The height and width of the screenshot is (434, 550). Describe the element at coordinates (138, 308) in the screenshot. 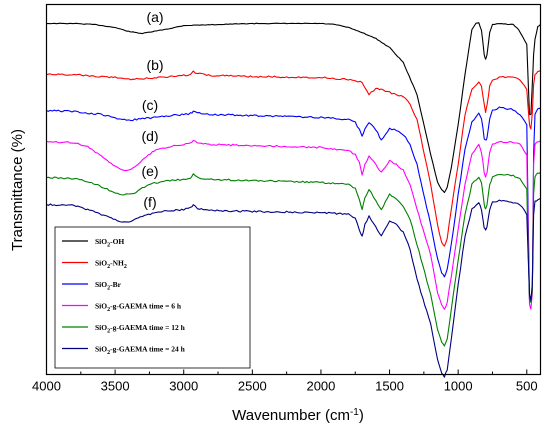

I see `legend-label: SiO2-g-GAEMA time = 6 h` at that location.